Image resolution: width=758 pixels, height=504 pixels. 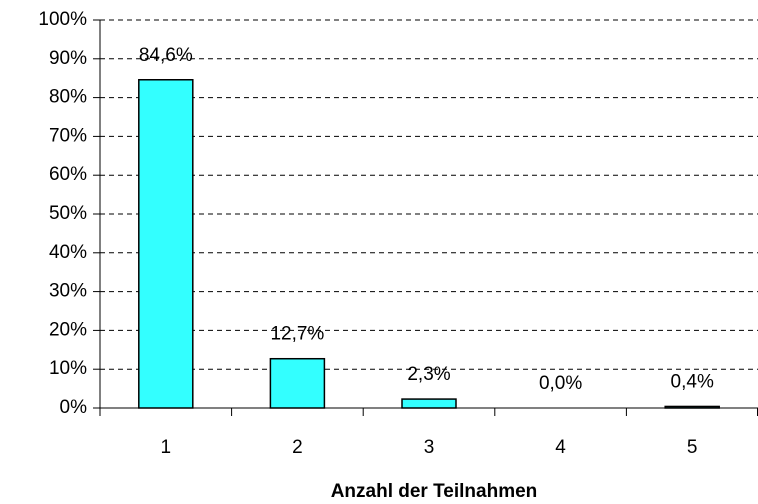 I want to click on y-tick-label: 70%, so click(x=68, y=135).